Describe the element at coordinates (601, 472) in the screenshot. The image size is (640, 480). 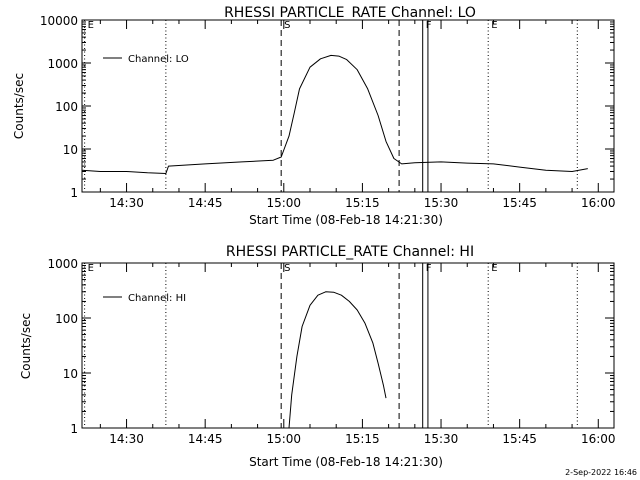
I see `date-stamp: 2-Sep-2022 16:46` at that location.